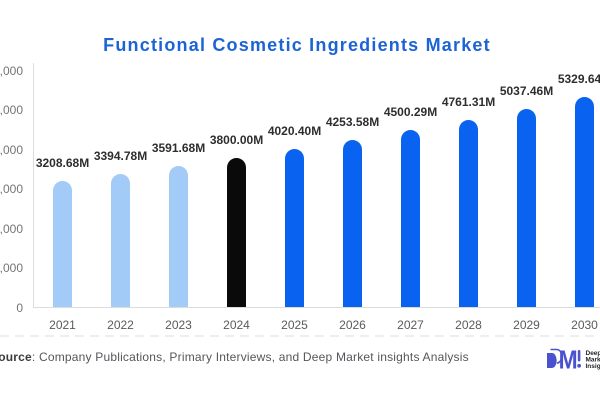 The image size is (600, 400). What do you see at coordinates (593, 353) in the screenshot?
I see `svg-text: Deep` at bounding box center [593, 353].